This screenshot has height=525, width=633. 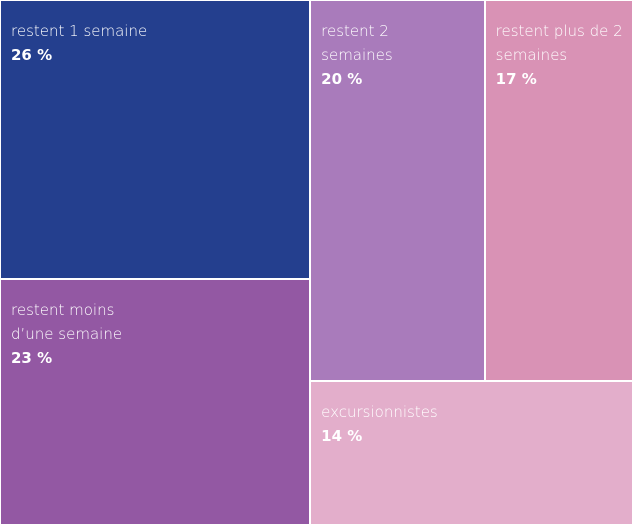 What do you see at coordinates (357, 43) in the screenshot?
I see `category-label: restent 2 semaines` at bounding box center [357, 43].